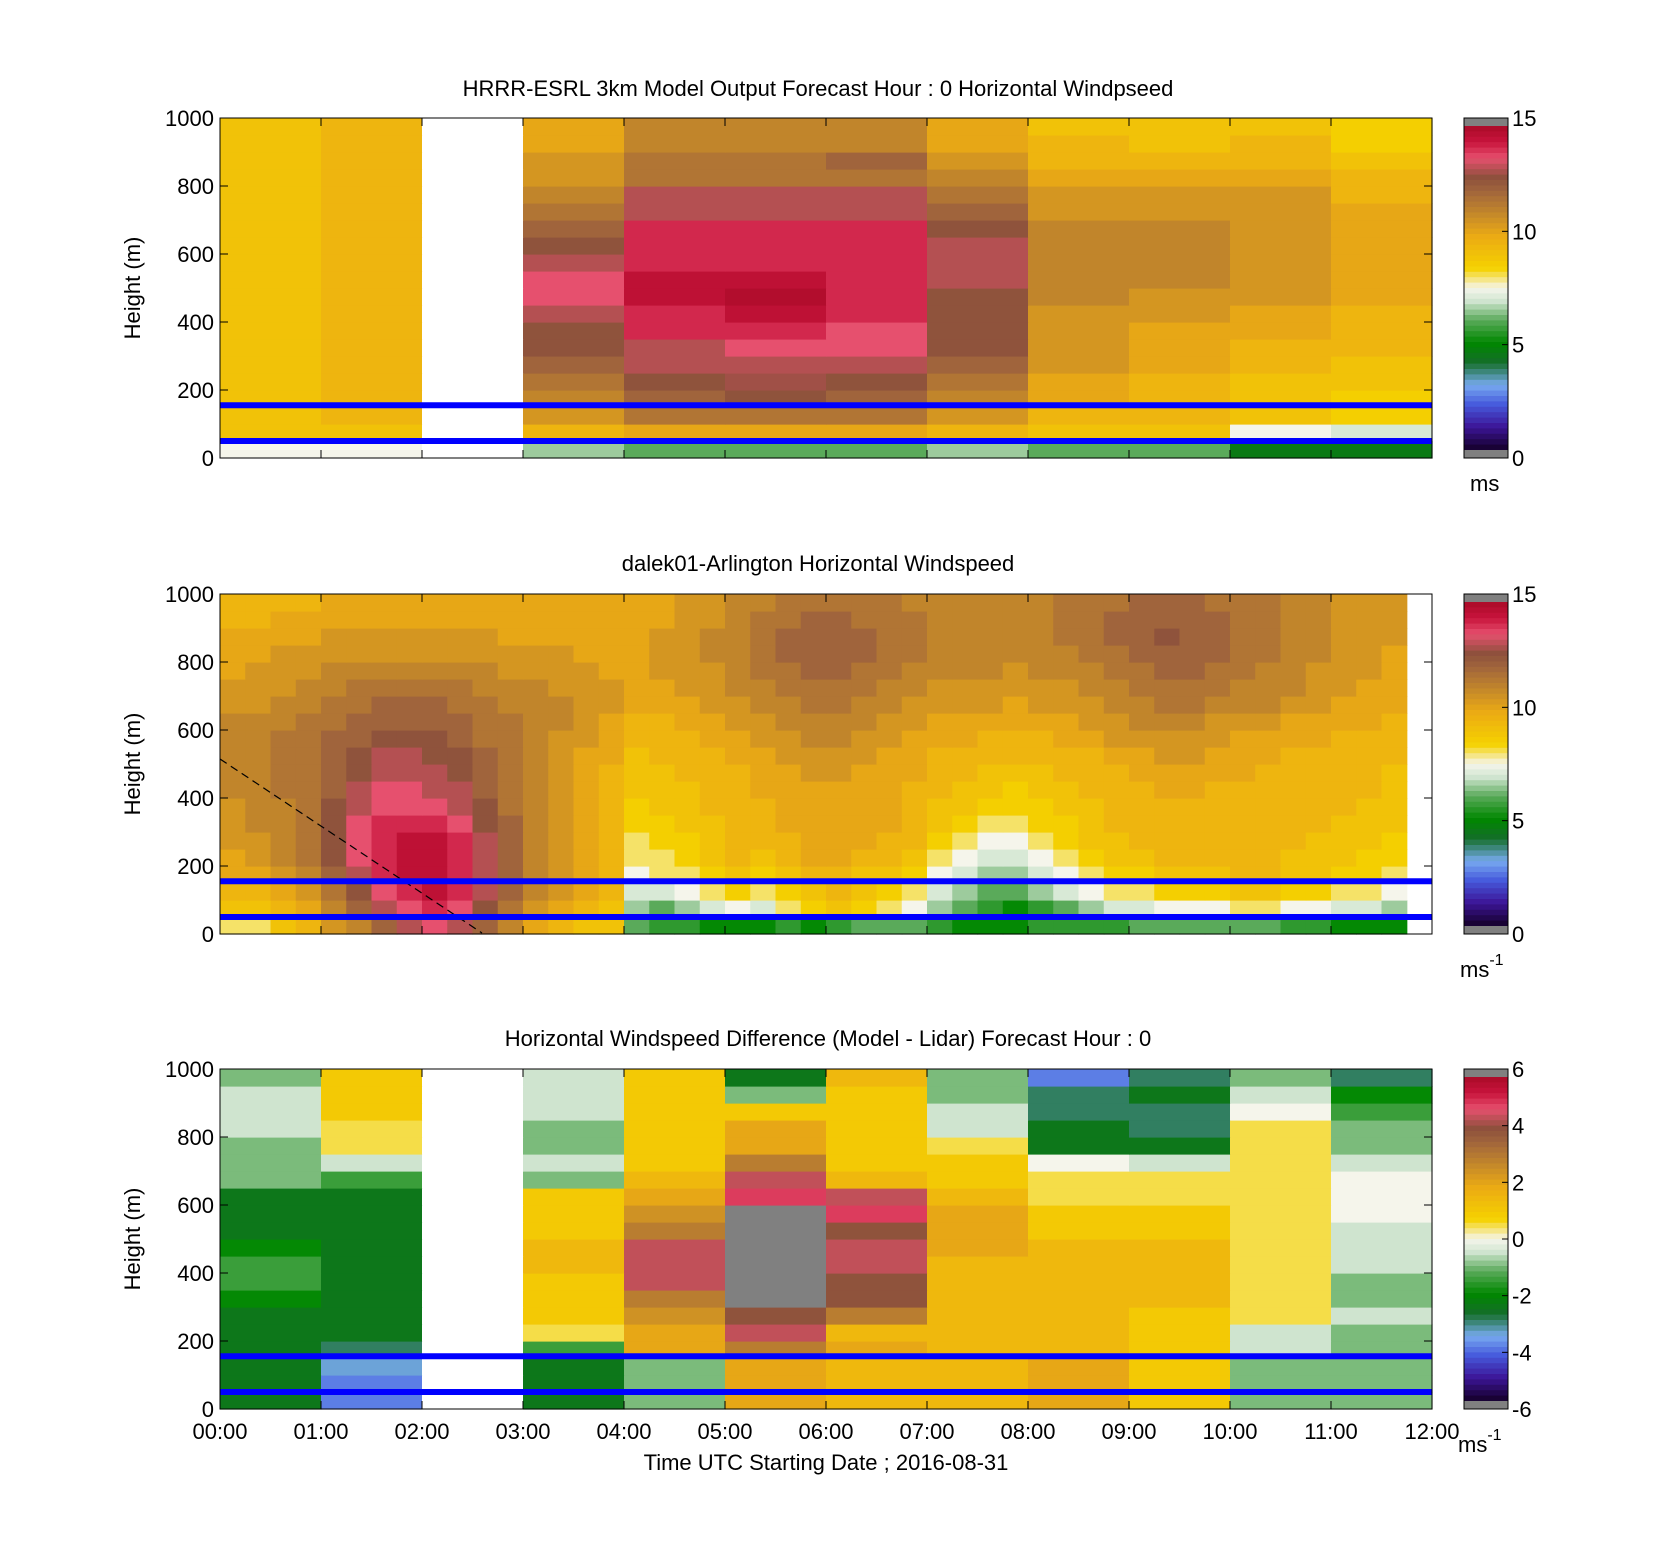  What do you see at coordinates (195, 254) in the screenshot?
I see `ytick-label: 600` at bounding box center [195, 254].